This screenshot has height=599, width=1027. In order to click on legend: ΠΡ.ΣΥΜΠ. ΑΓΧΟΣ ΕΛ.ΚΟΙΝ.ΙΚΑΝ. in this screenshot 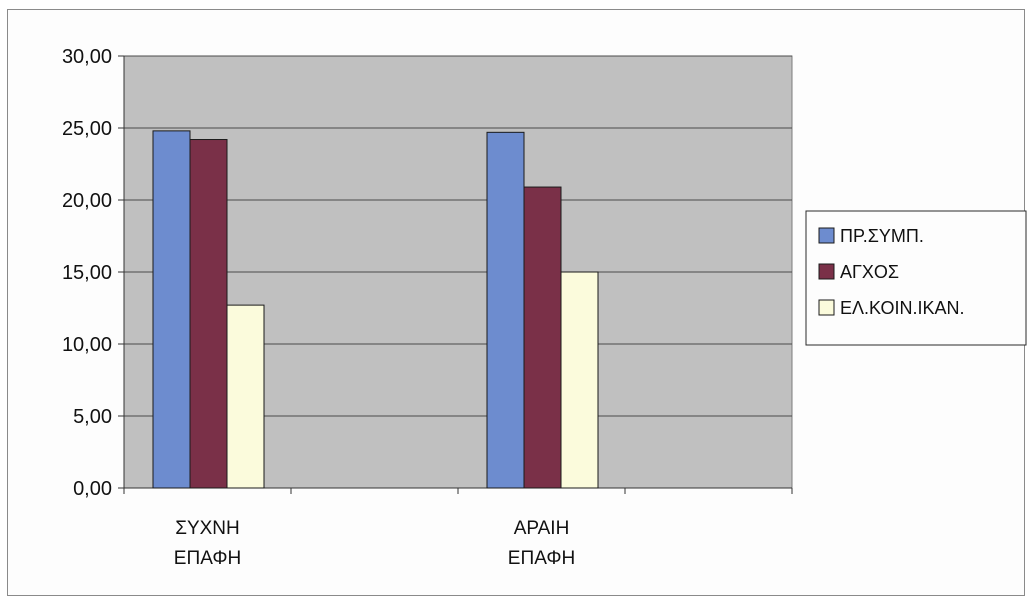, I will do `click(916, 278)`.